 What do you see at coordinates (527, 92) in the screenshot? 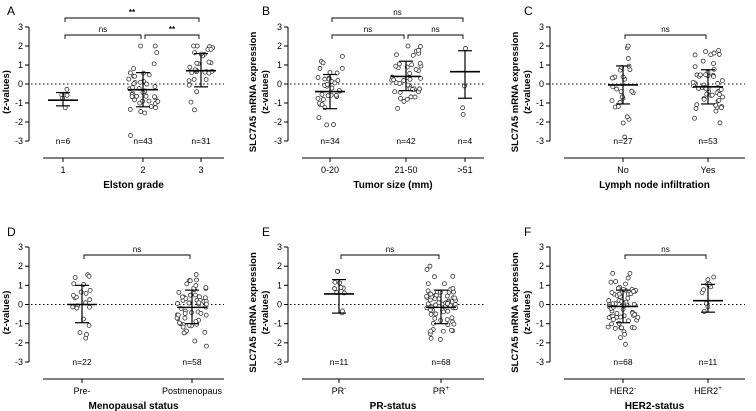
I see `y-axis-title-line2: (z-values)` at bounding box center [527, 92].